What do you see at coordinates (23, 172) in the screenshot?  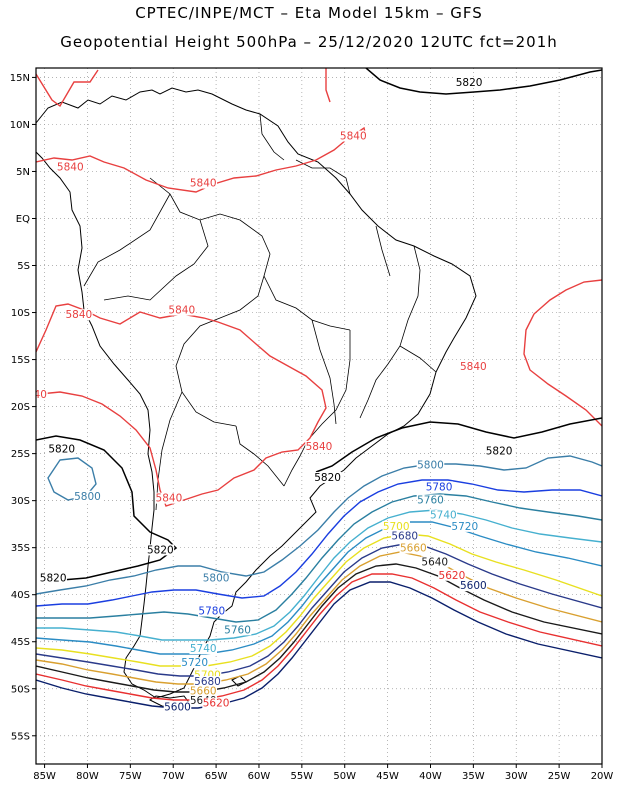 I see `lat-tick-label: 5N` at bounding box center [23, 172].